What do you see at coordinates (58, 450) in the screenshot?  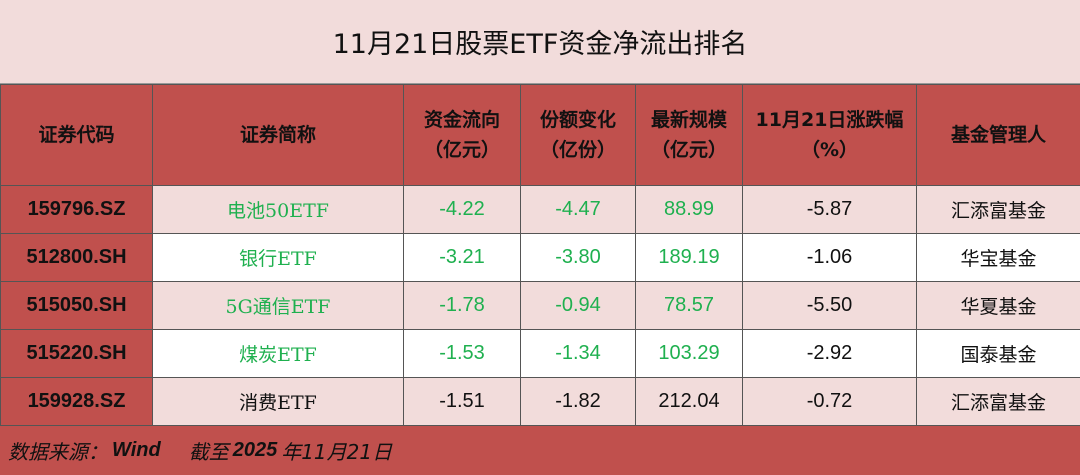 I see `source-label: 数据来源：` at bounding box center [58, 450].